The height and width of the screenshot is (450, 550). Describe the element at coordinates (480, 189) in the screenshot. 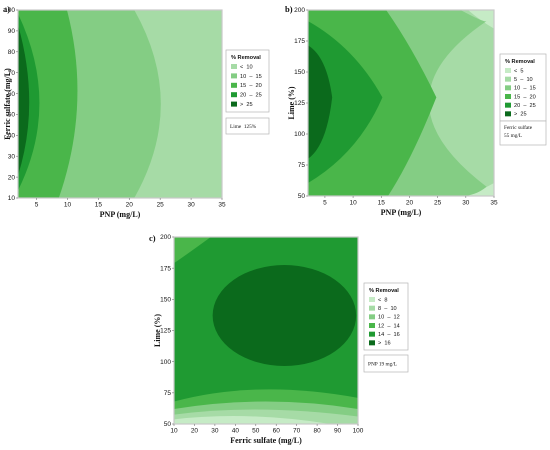

I see `contour-region-lt5-bottom` at that location.